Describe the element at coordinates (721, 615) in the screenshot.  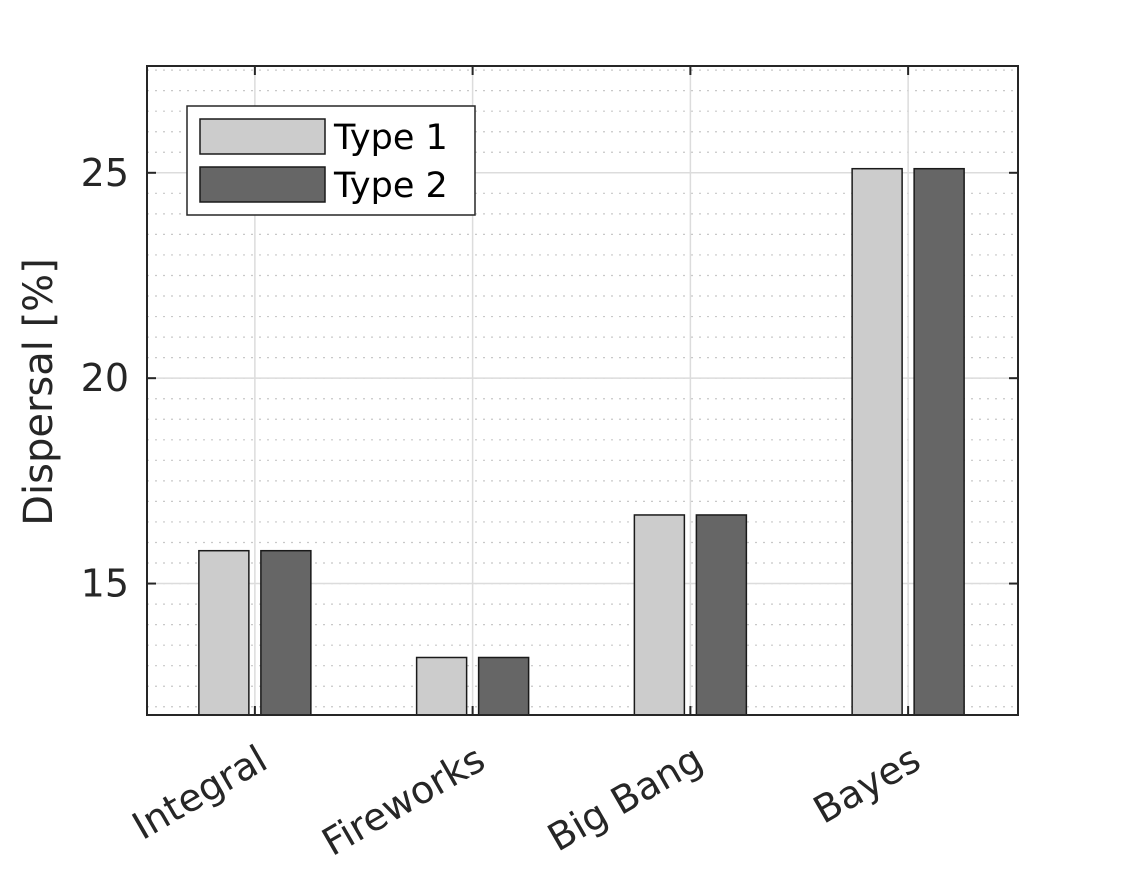
I see `bar-2-big-bang` at that location.